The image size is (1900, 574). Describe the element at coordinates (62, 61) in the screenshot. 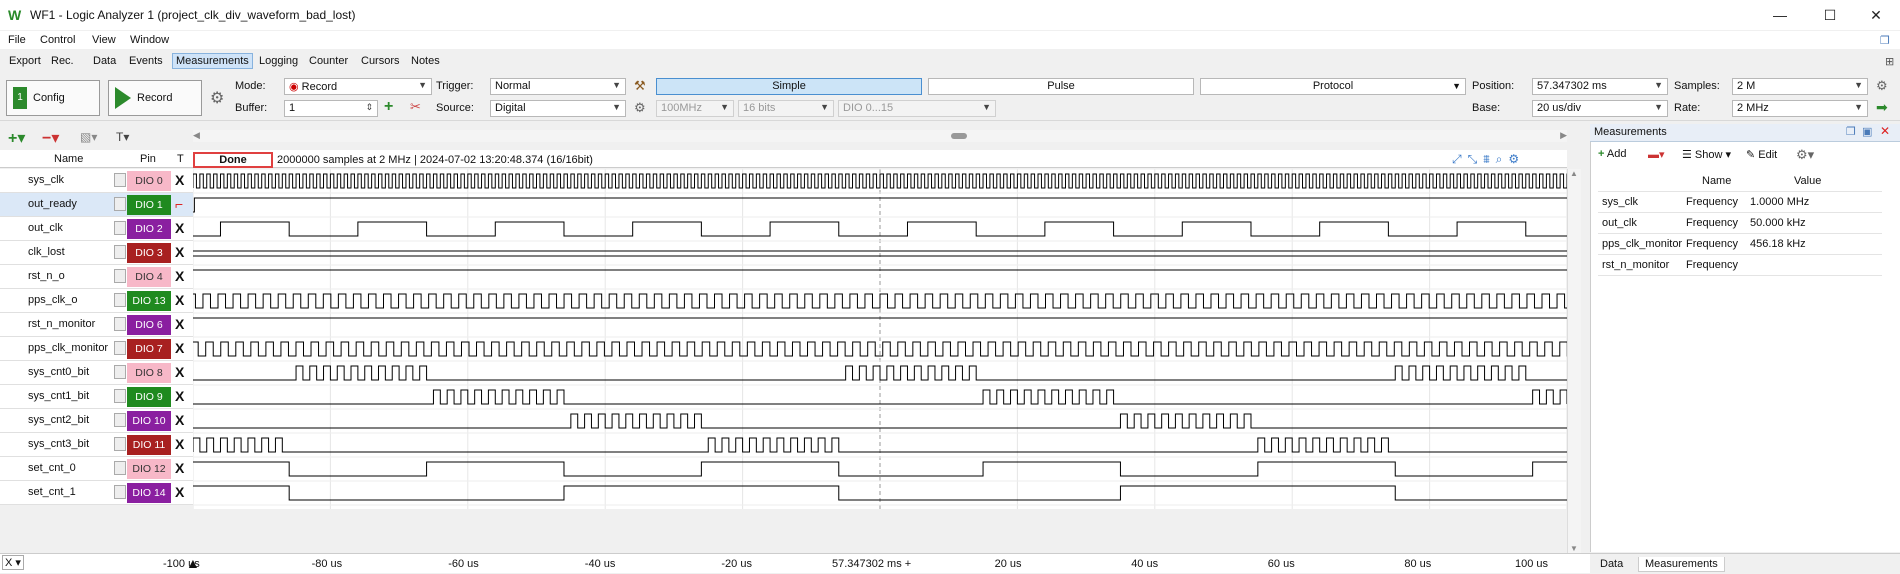

I see `tab-rec: Rec.` at that location.